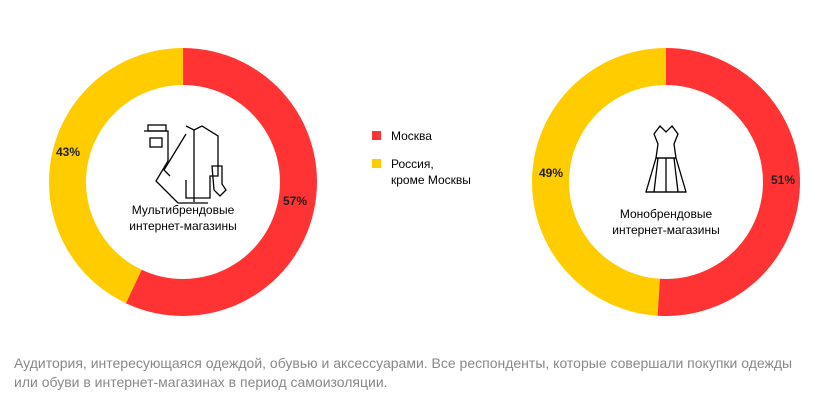 The image size is (826, 406). I want to click on legend-item-moscow: Москва, so click(421, 136).